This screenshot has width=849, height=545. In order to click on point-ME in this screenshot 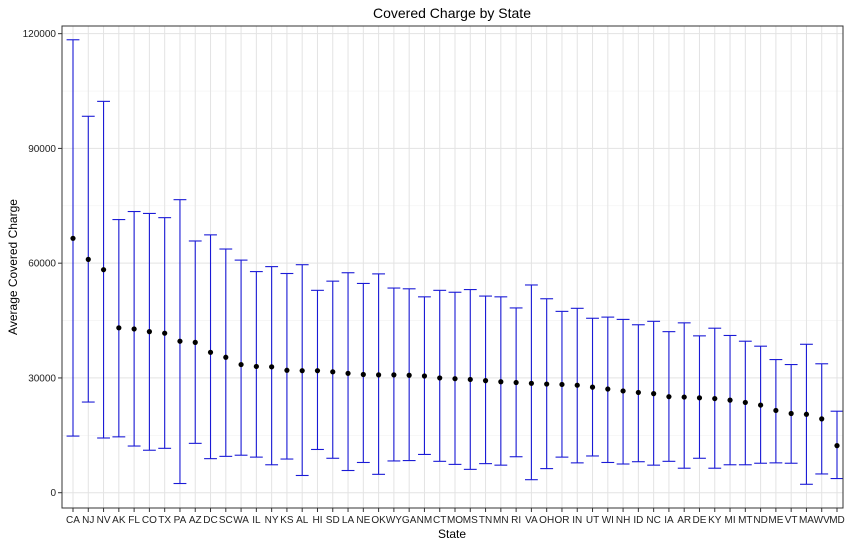, I will do `click(776, 410)`.